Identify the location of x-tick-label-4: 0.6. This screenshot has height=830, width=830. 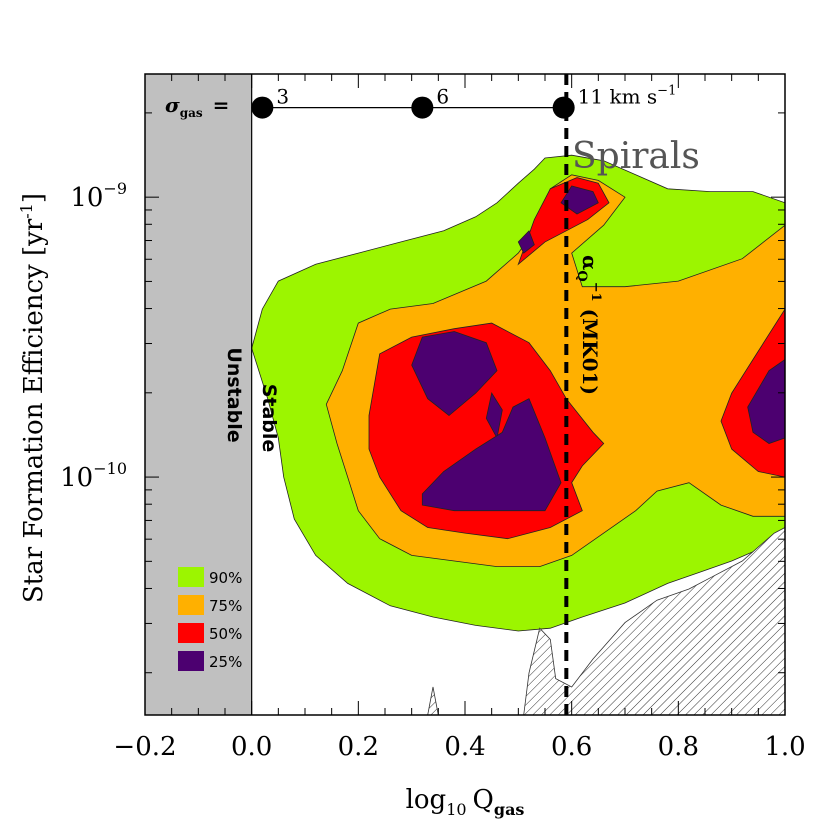
(571, 747).